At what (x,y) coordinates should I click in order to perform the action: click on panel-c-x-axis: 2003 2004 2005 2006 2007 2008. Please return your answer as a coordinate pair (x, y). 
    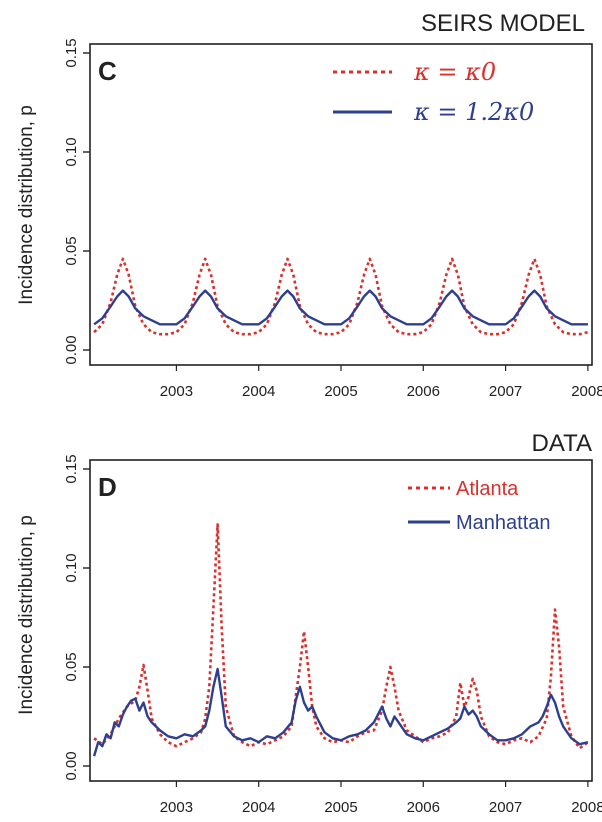
    Looking at the image, I should click on (381, 382).